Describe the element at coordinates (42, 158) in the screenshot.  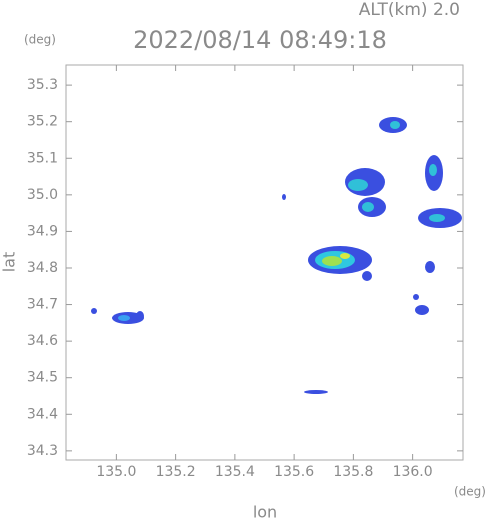
I see `y-tick-label: 35.1` at that location.